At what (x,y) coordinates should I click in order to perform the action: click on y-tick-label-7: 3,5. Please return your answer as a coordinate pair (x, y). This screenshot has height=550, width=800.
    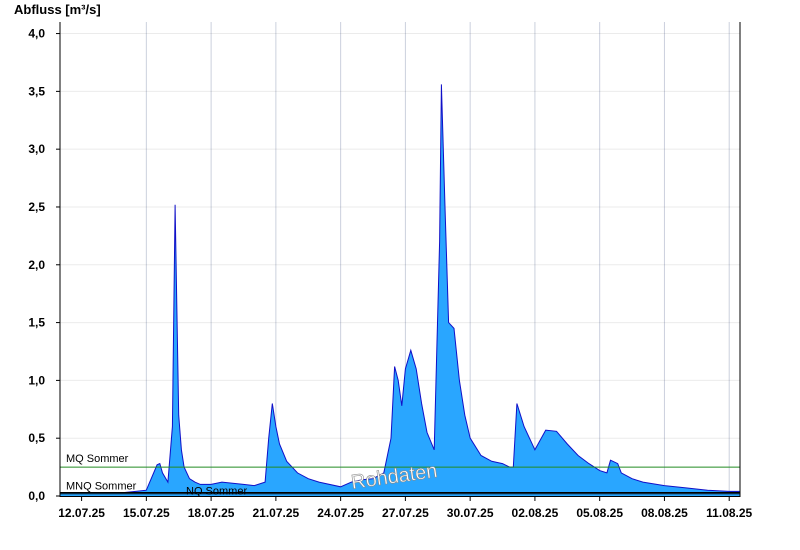
    Looking at the image, I should click on (36, 91).